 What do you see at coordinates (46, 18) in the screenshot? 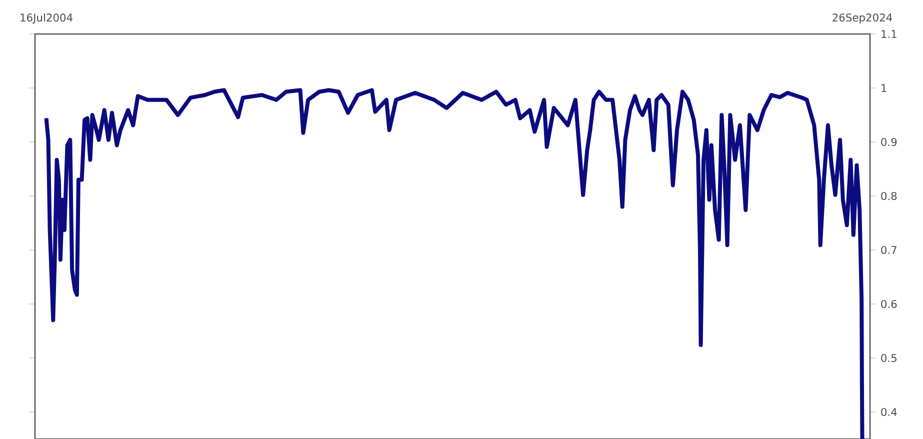
I see `x-tick-label: 16Jul2004` at bounding box center [46, 18].